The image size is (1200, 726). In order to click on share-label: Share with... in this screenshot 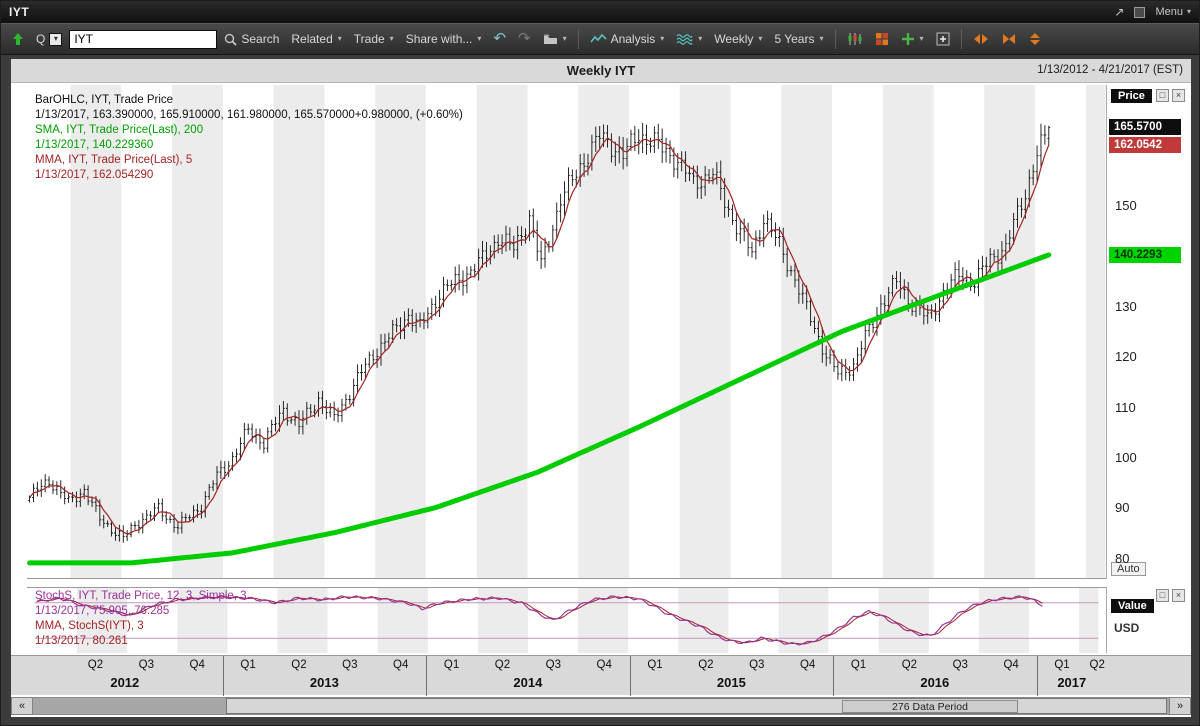, I will do `click(439, 39)`.